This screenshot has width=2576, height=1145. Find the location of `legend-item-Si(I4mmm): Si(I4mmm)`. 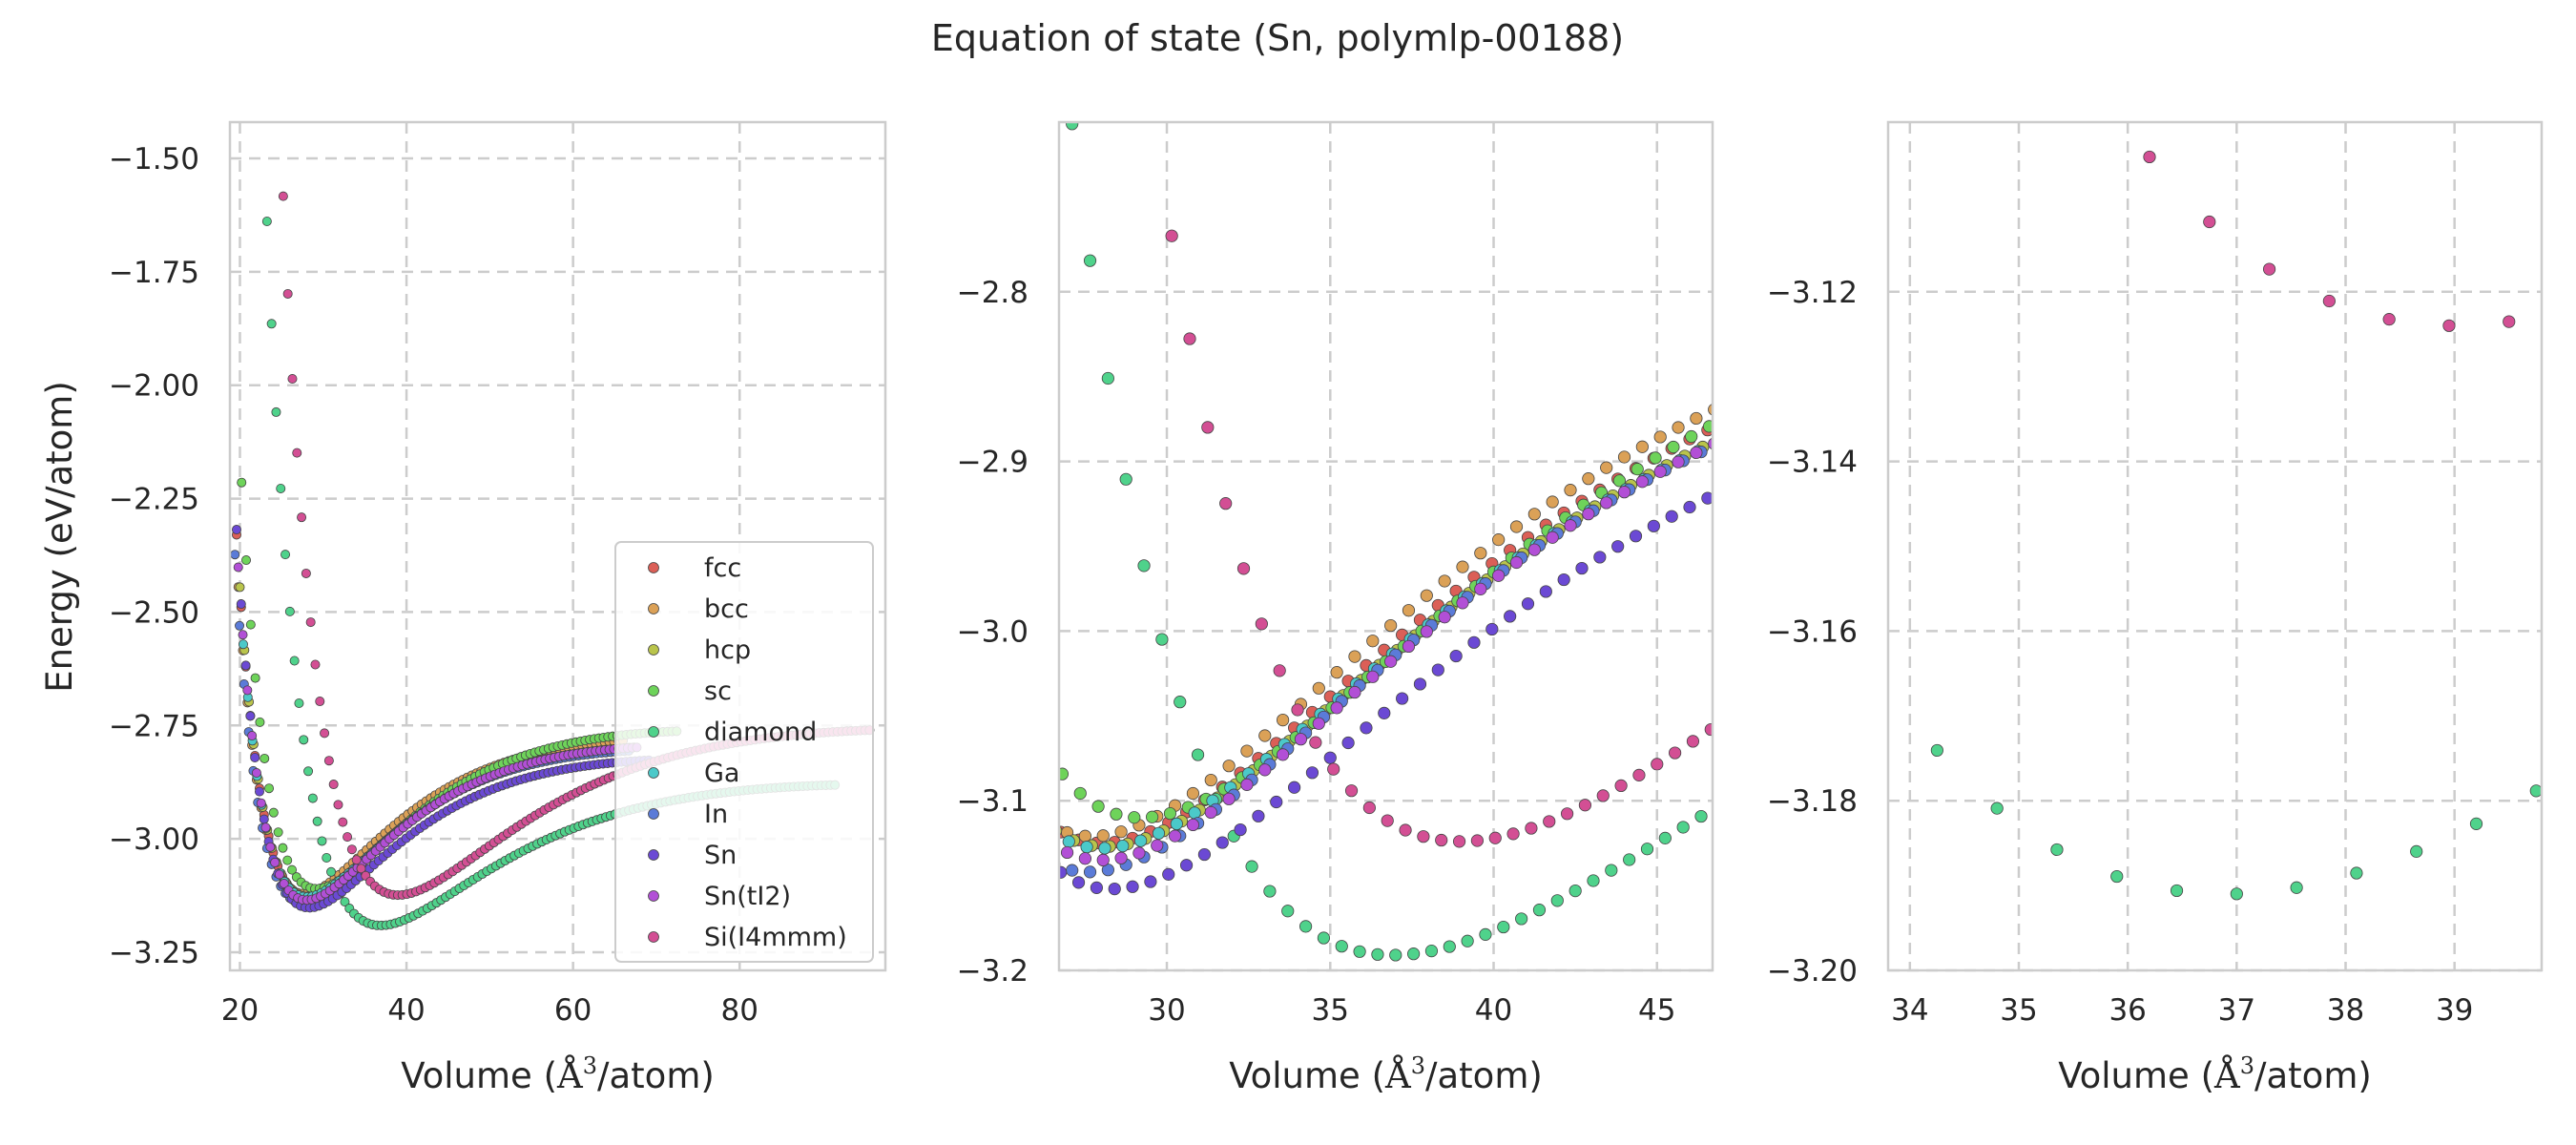

legend-item-Si(I4mmm): Si(I4mmm) is located at coordinates (747, 937).